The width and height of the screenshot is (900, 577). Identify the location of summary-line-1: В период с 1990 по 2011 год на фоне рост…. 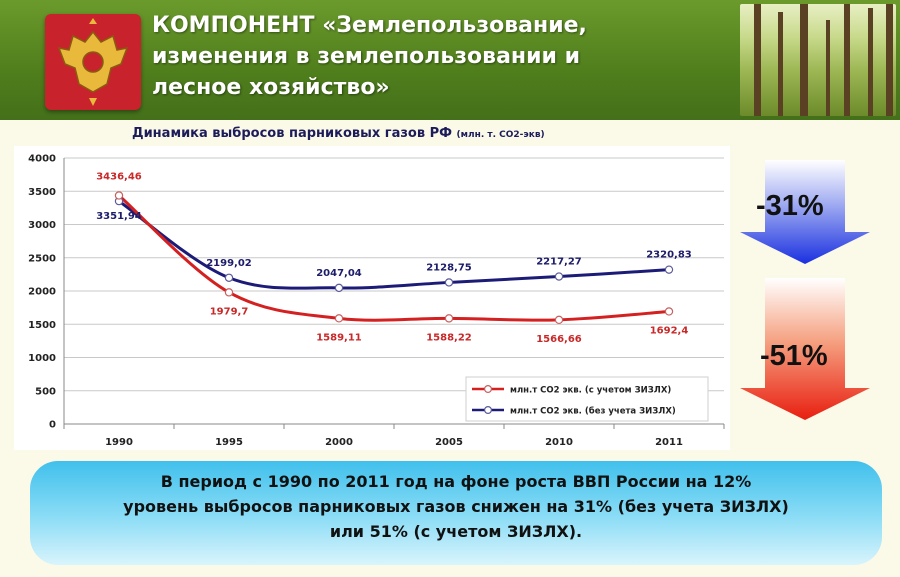
(456, 481).